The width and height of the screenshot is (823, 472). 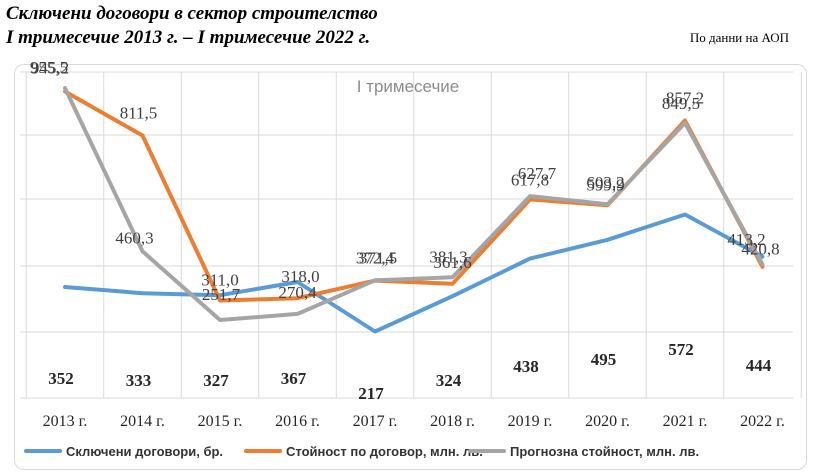 What do you see at coordinates (144, 451) in the screenshot?
I see `legend-label-contracts-count: Сключени договори, бр.` at bounding box center [144, 451].